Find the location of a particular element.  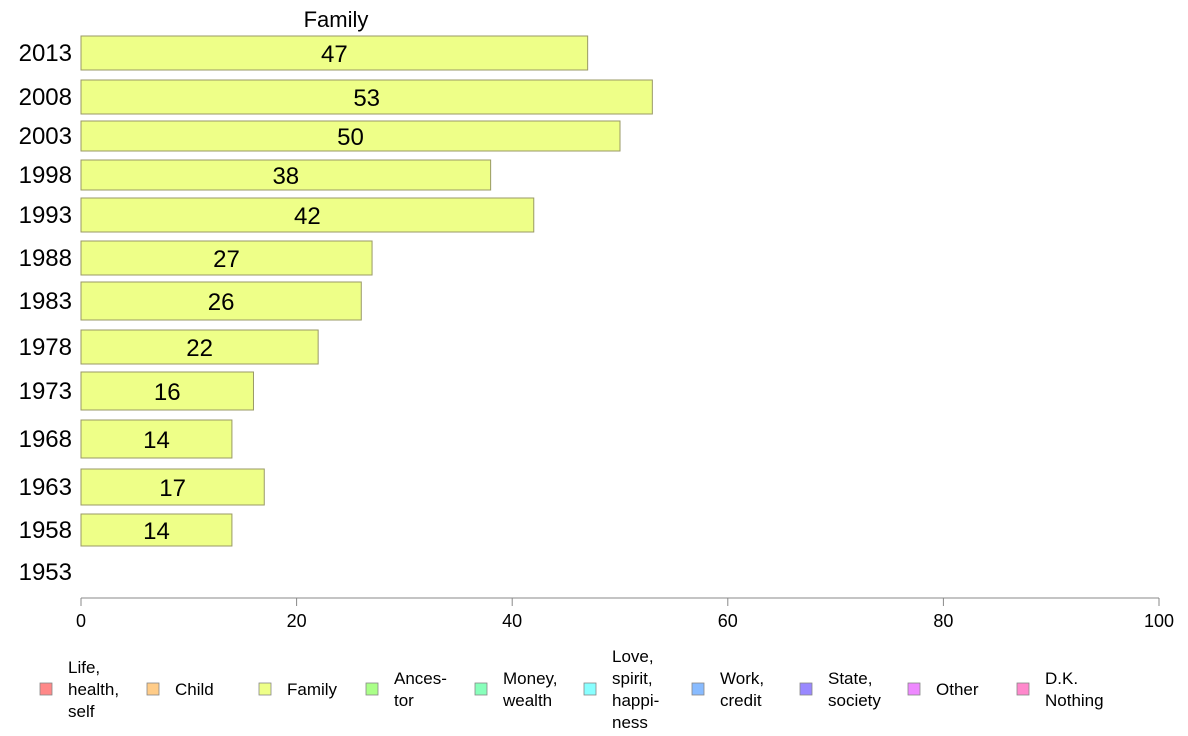

x-tick-label: 20 is located at coordinates (297, 621).